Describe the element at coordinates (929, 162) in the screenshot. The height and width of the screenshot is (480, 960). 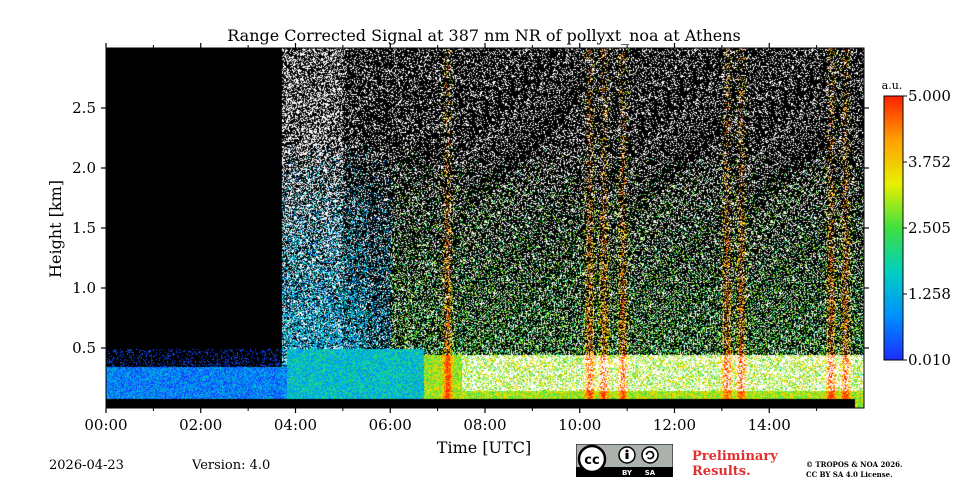
I see `colorbar-tick-label: 3.752` at that location.